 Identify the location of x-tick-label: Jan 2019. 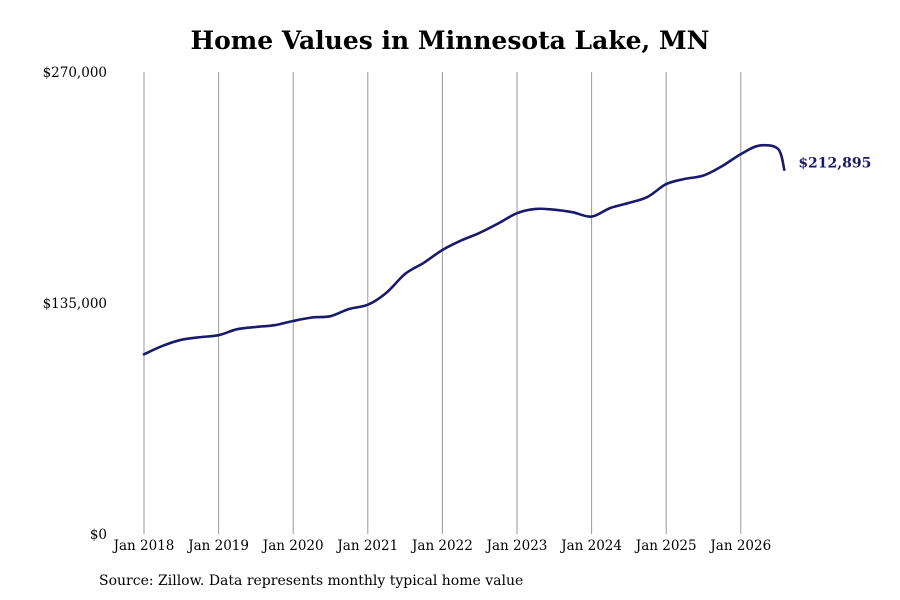
(217, 546).